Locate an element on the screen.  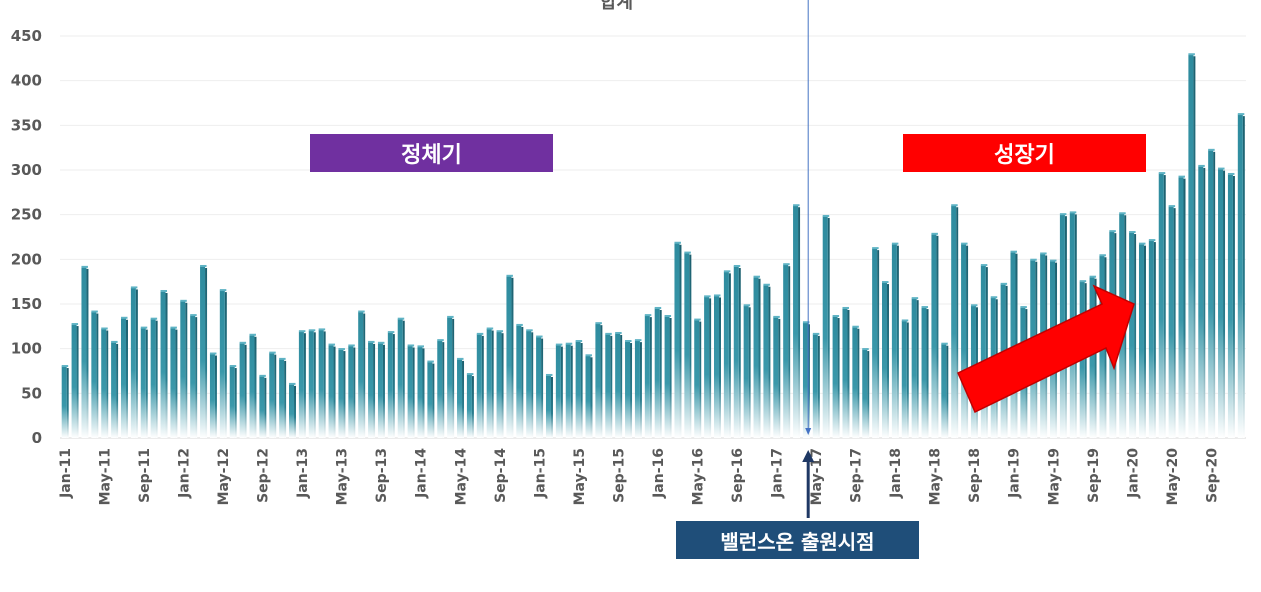
x-tick-label: May-15 is located at coordinates (580, 476).